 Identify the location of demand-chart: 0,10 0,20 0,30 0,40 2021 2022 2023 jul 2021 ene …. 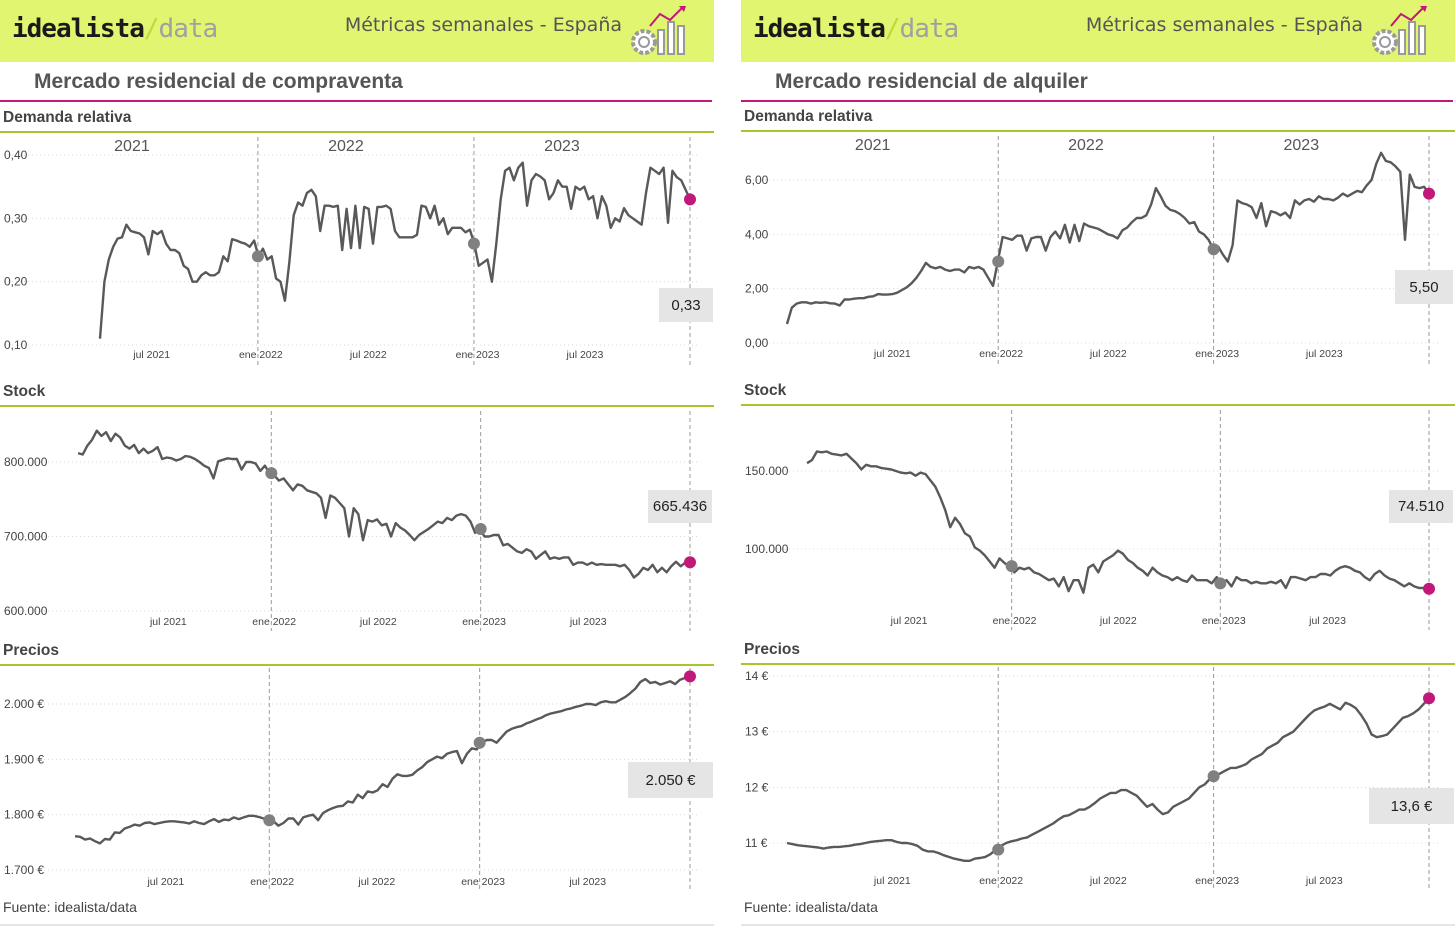
(352, 251).